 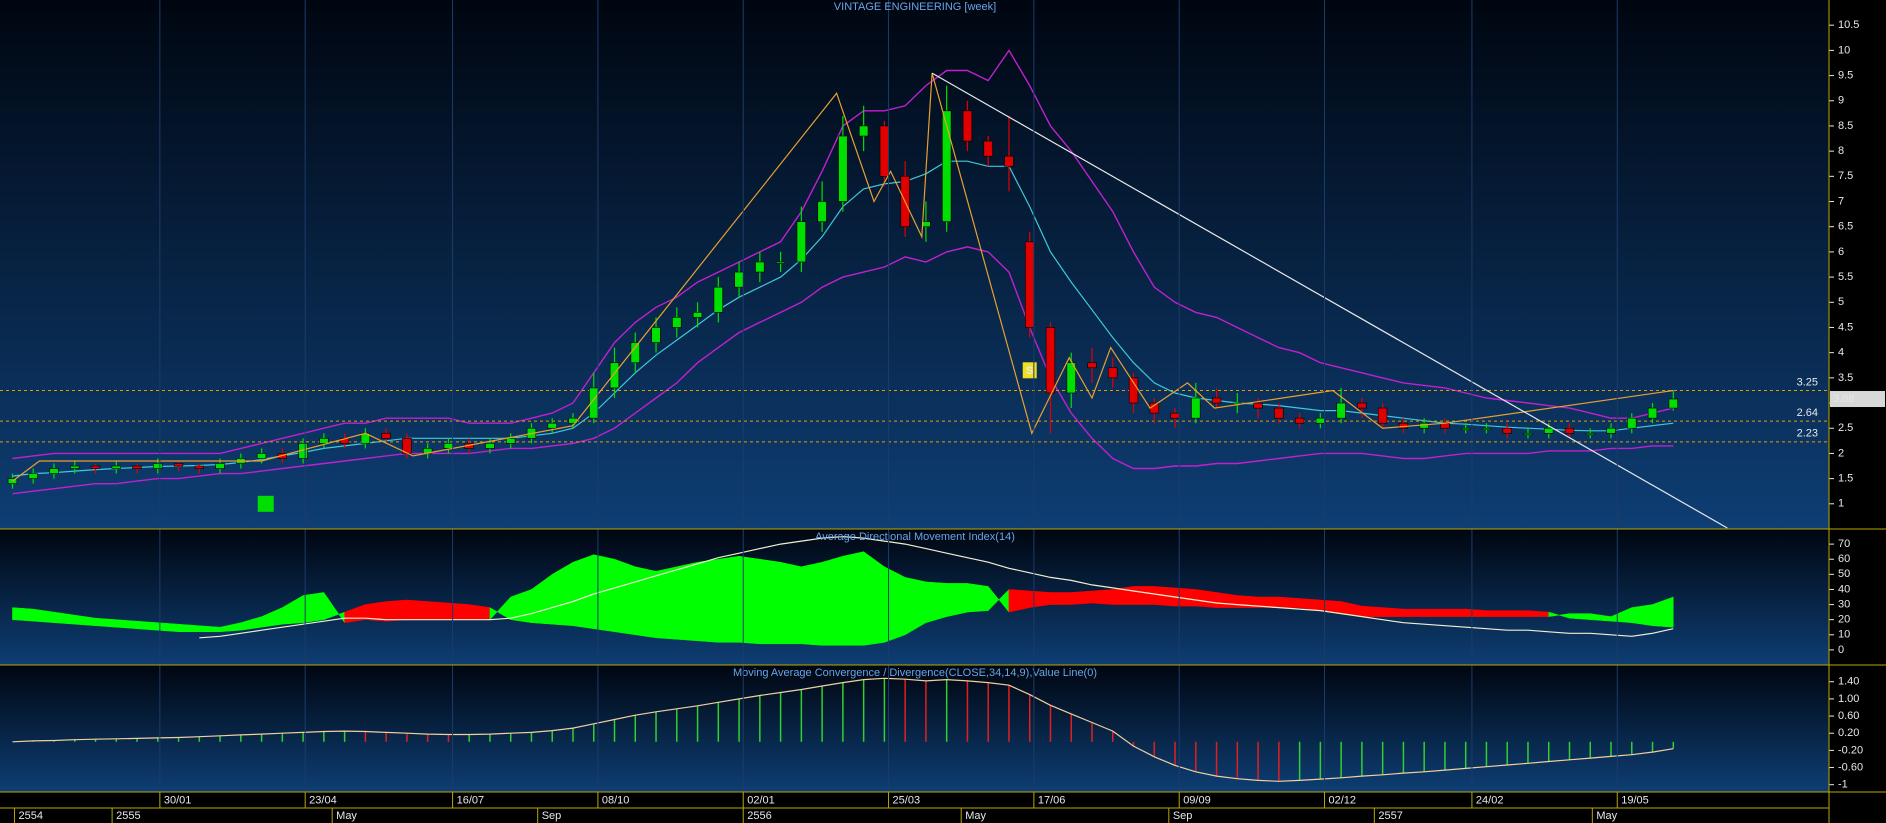 What do you see at coordinates (471, 800) in the screenshot?
I see `x-tick-label: 16/07` at bounding box center [471, 800].